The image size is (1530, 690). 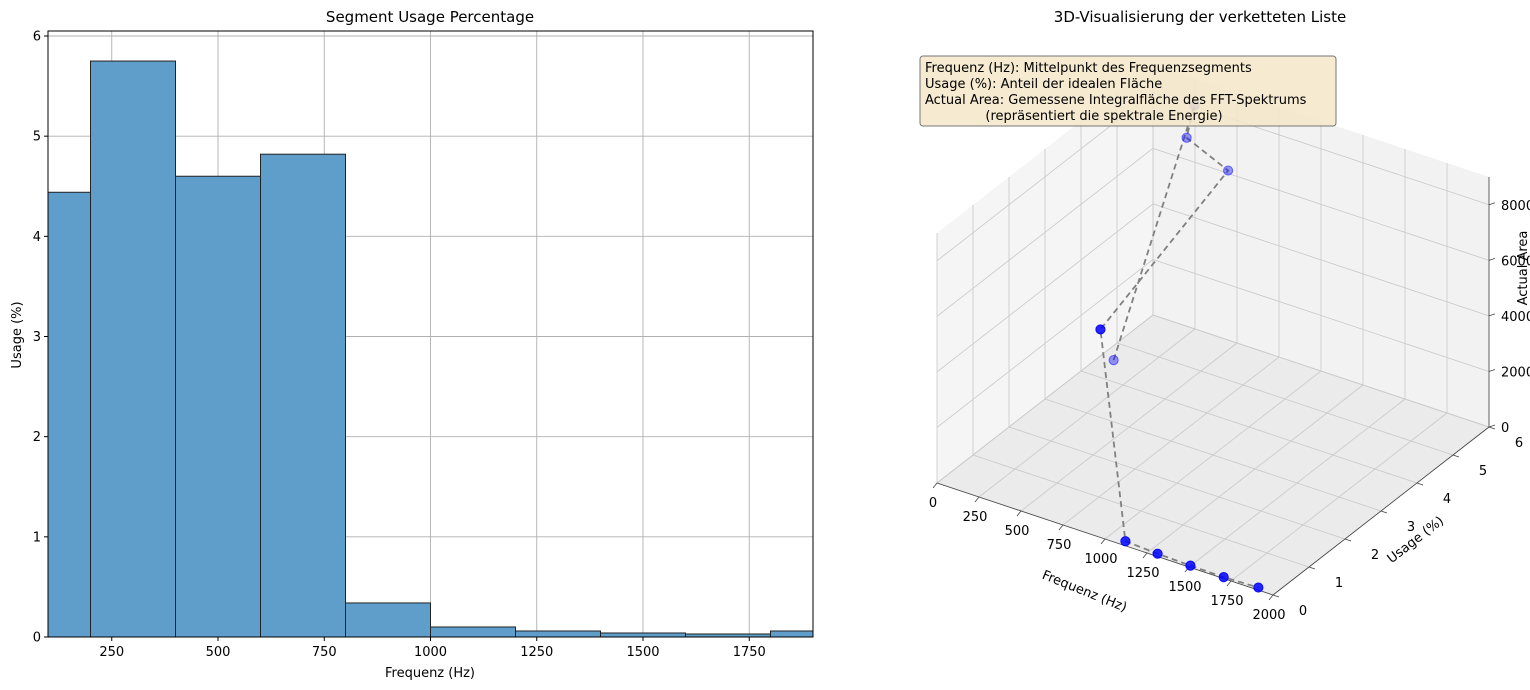 What do you see at coordinates (933, 503) in the screenshot?
I see `x-tick-label: 0` at bounding box center [933, 503].